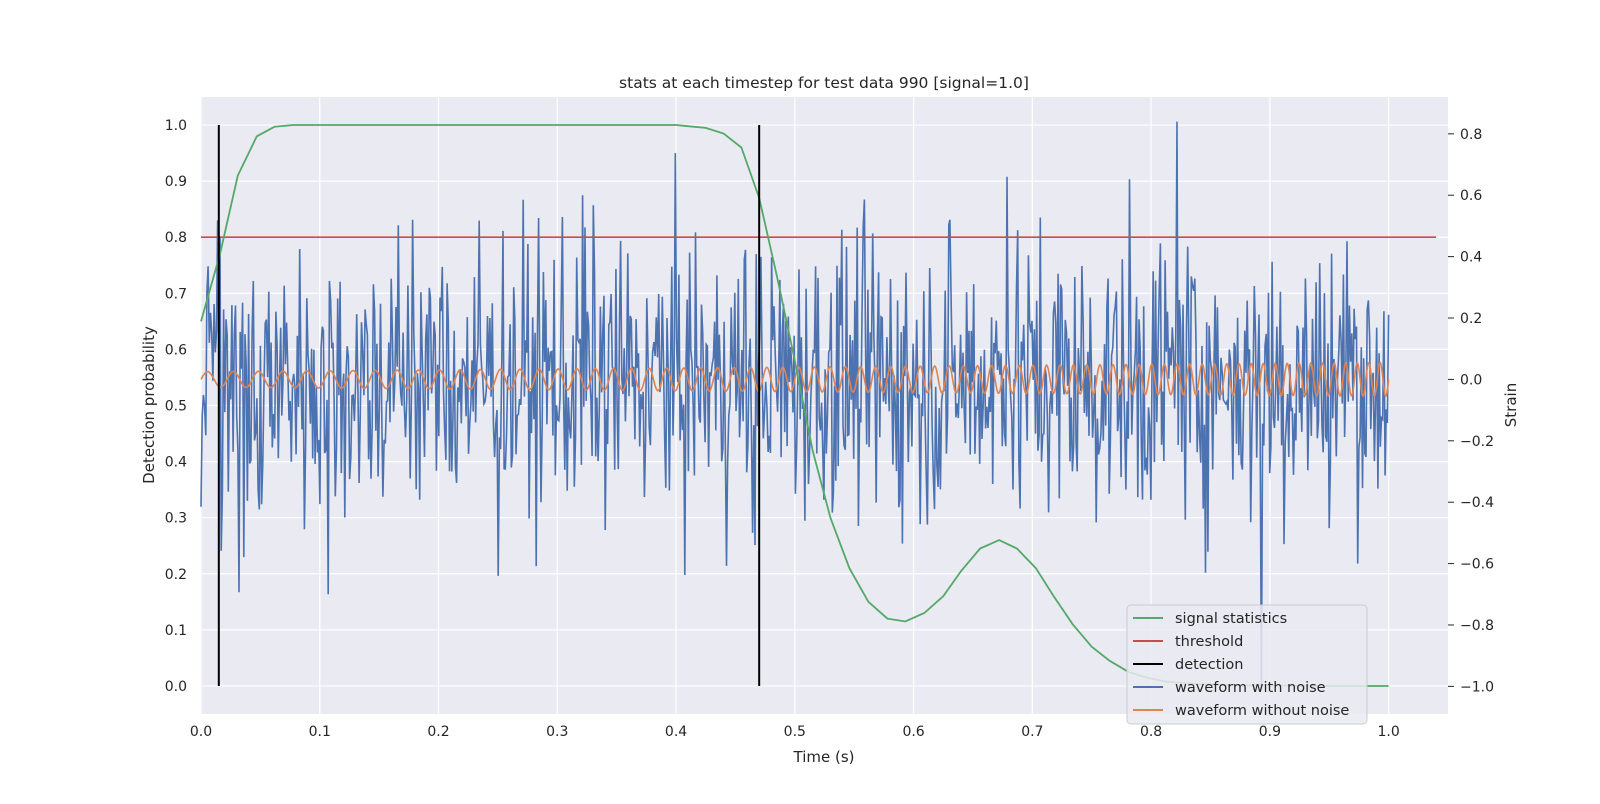  I want to click on y-tick-label: 0.2, so click(176, 575).